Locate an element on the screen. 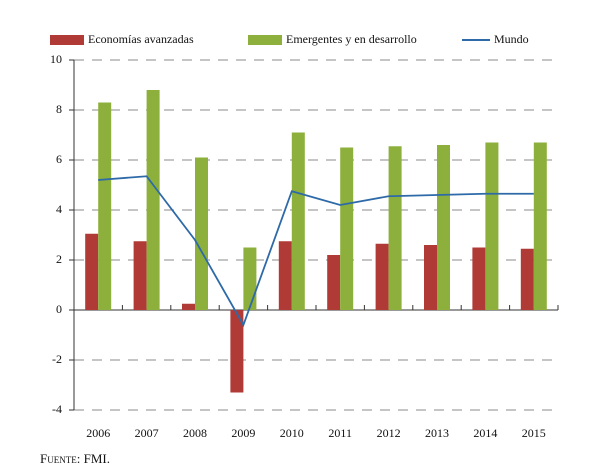  x-tick-label: 2011 is located at coordinates (340, 433).